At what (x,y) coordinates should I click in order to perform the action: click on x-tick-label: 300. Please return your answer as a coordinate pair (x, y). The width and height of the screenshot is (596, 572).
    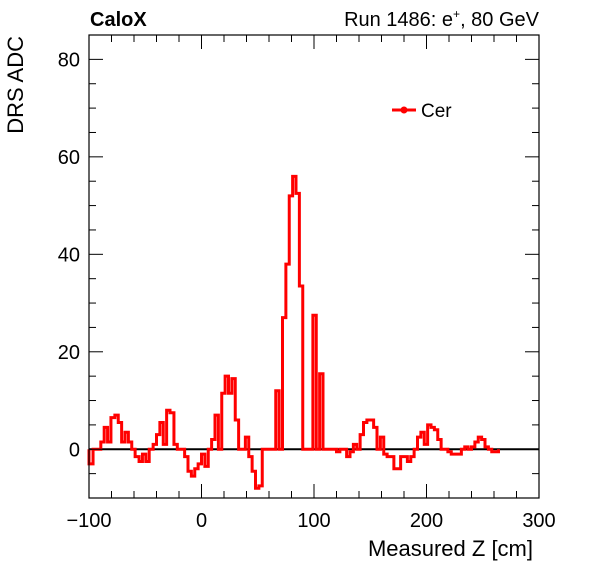
    Looking at the image, I should click on (538, 521).